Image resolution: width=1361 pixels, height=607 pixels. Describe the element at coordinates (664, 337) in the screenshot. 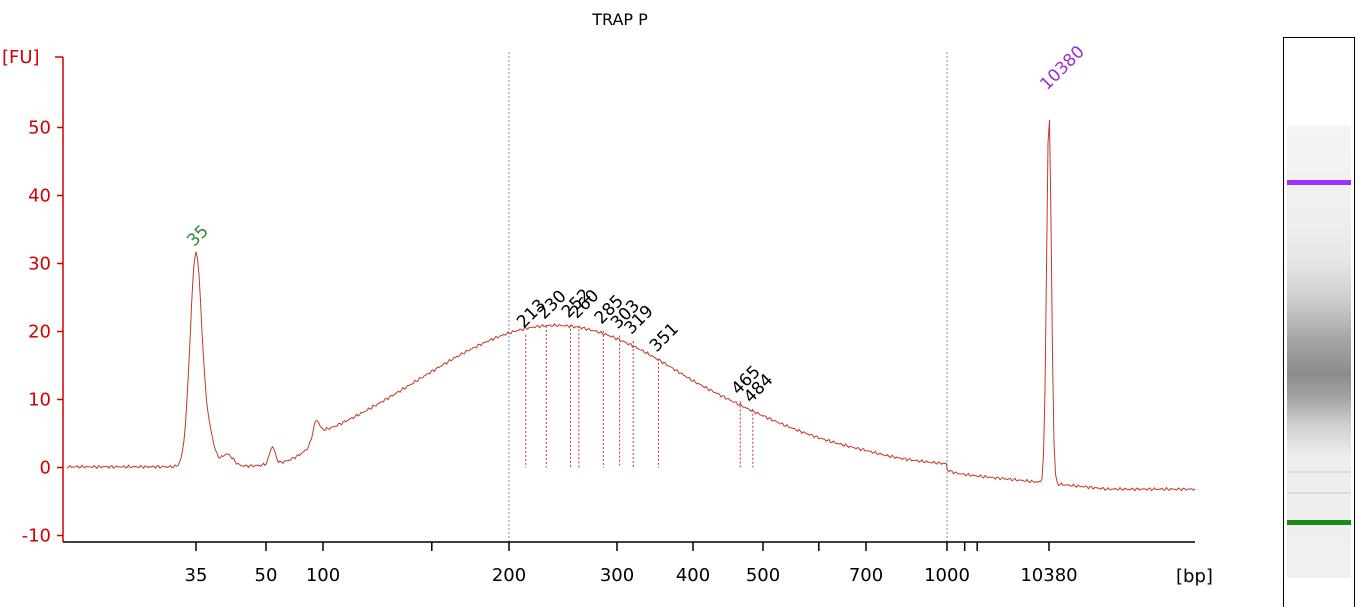

I see `peak-label: 351` at that location.